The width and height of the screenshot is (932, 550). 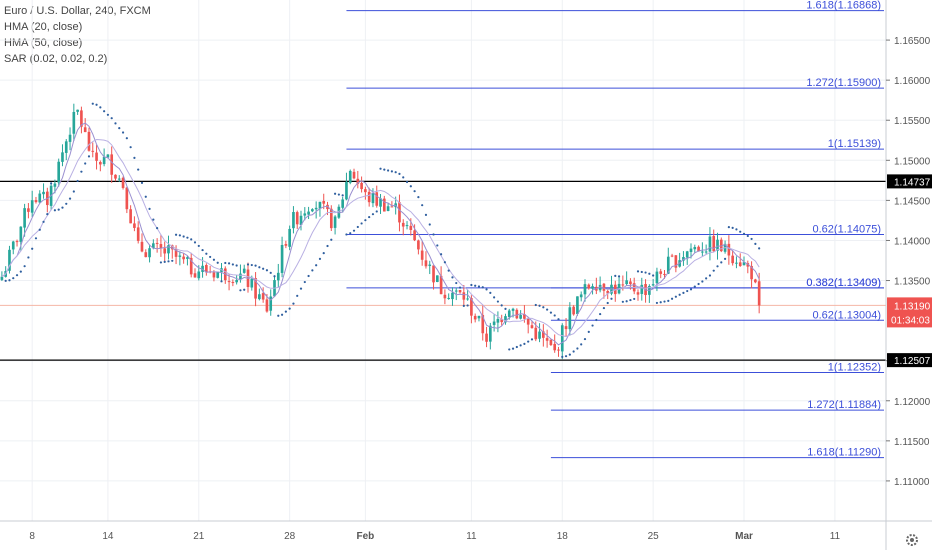 I want to click on price-tick-label: 1.12000, so click(x=912, y=402).